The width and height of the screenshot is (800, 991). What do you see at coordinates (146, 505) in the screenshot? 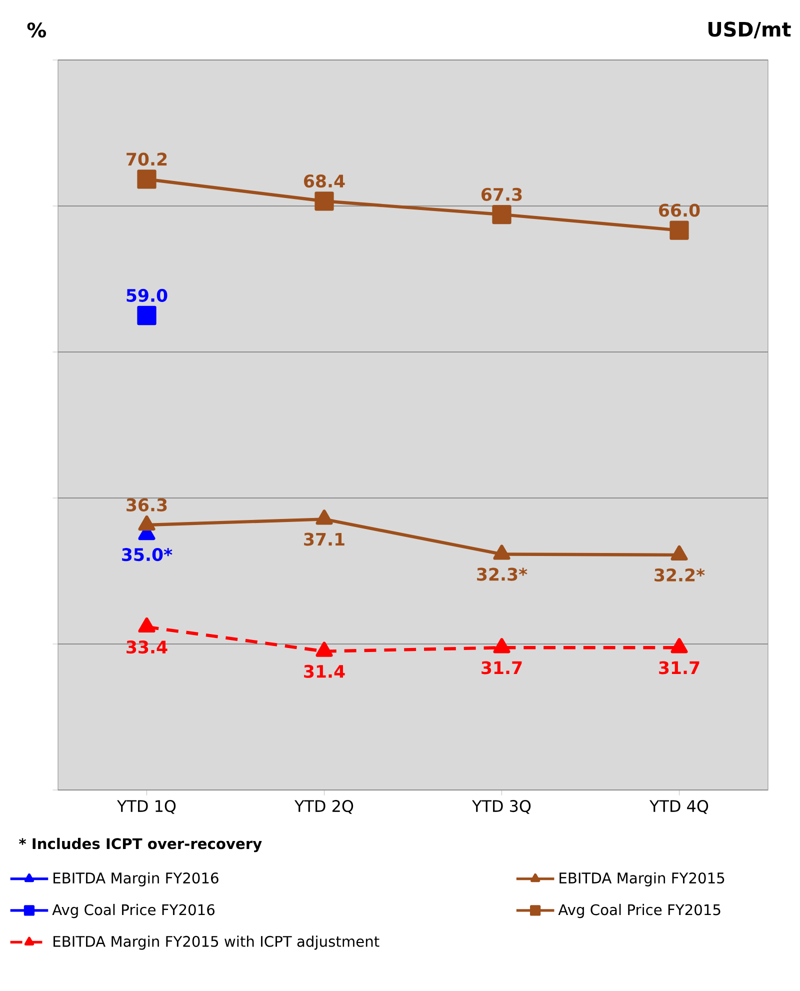
I see `data-label: 36.3` at bounding box center [146, 505].